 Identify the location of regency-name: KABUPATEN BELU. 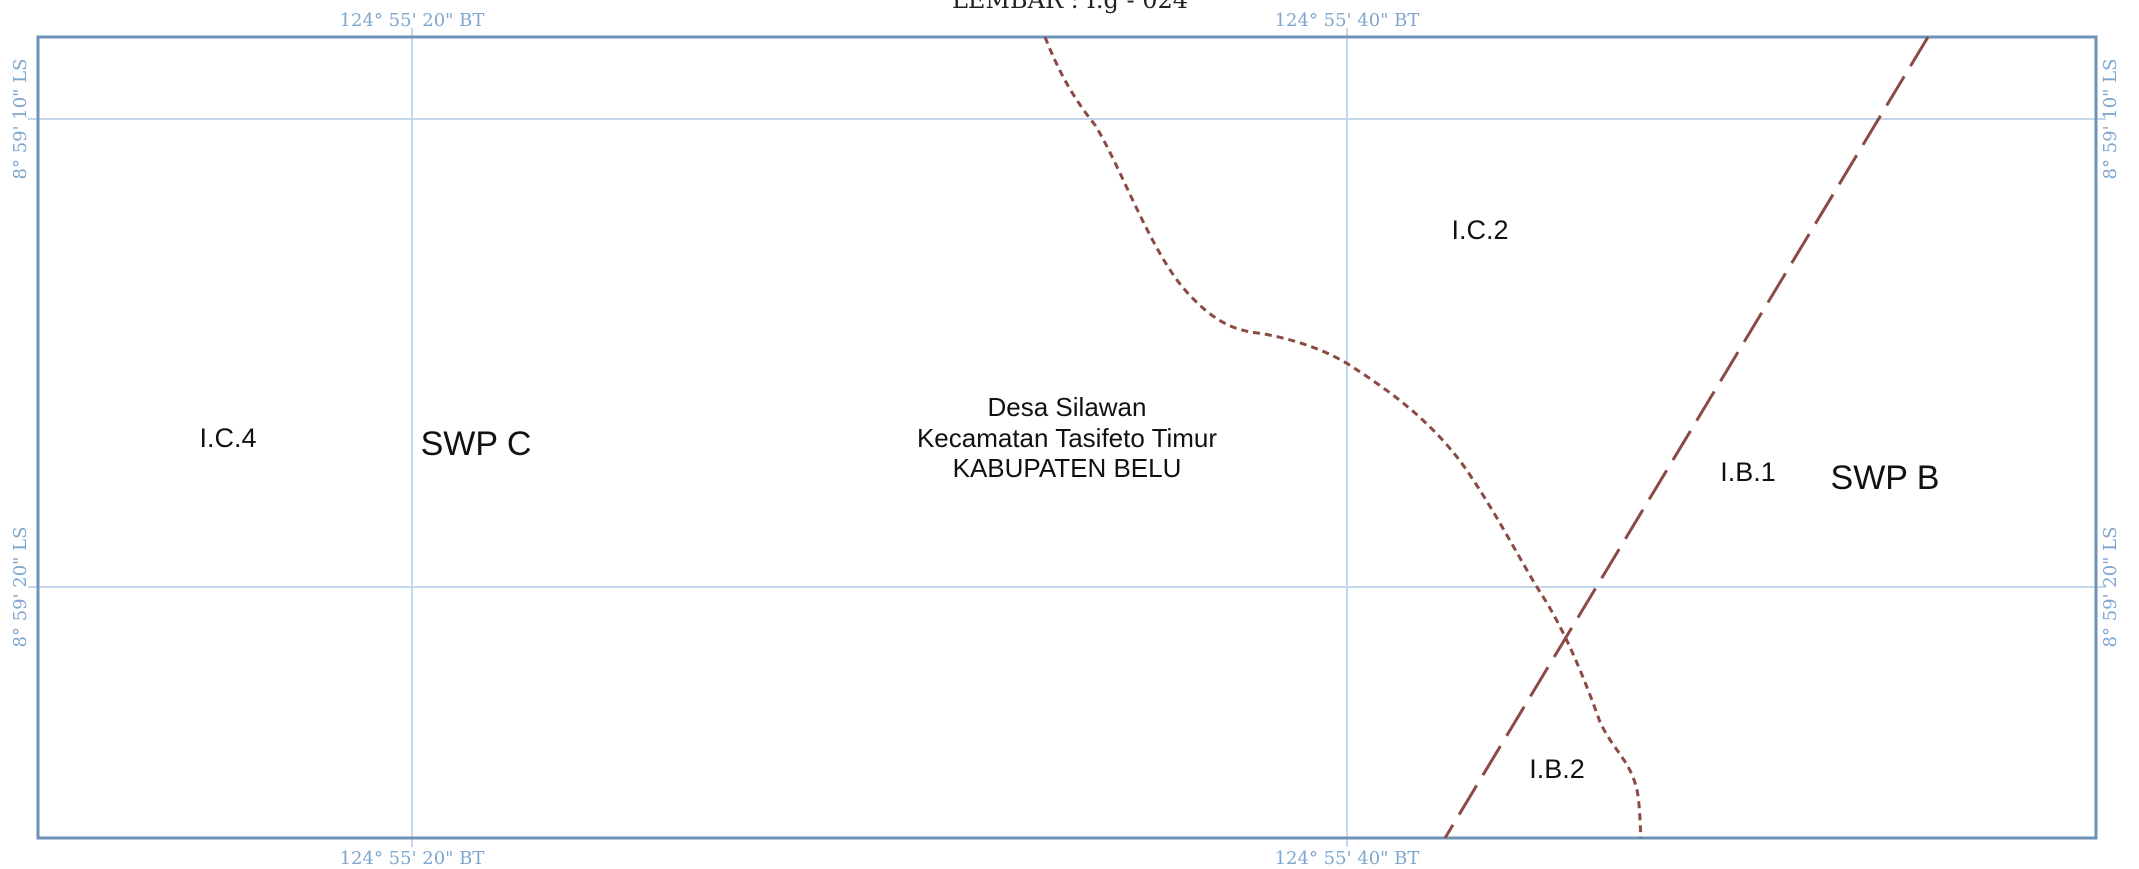
(1067, 468).